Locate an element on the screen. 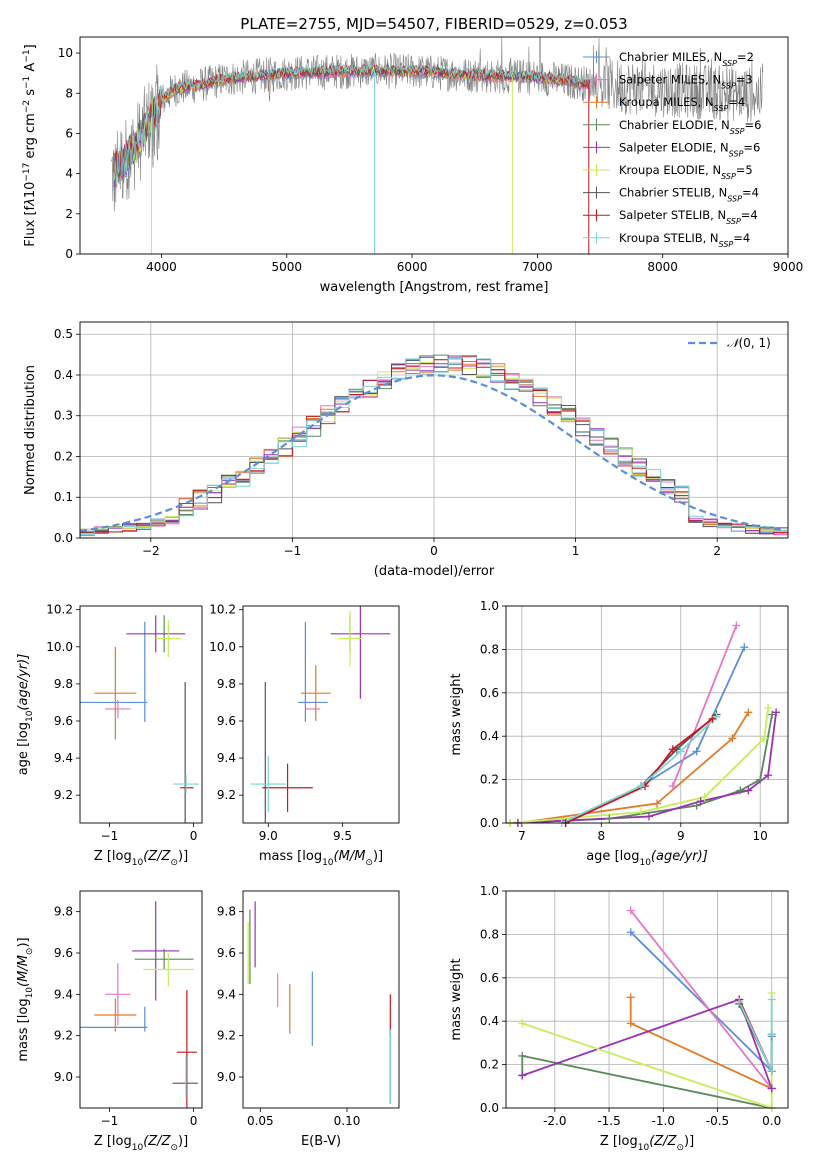 The height and width of the screenshot is (1170, 819). weight-line-kroupa-elodie is located at coordinates (647, 1050).